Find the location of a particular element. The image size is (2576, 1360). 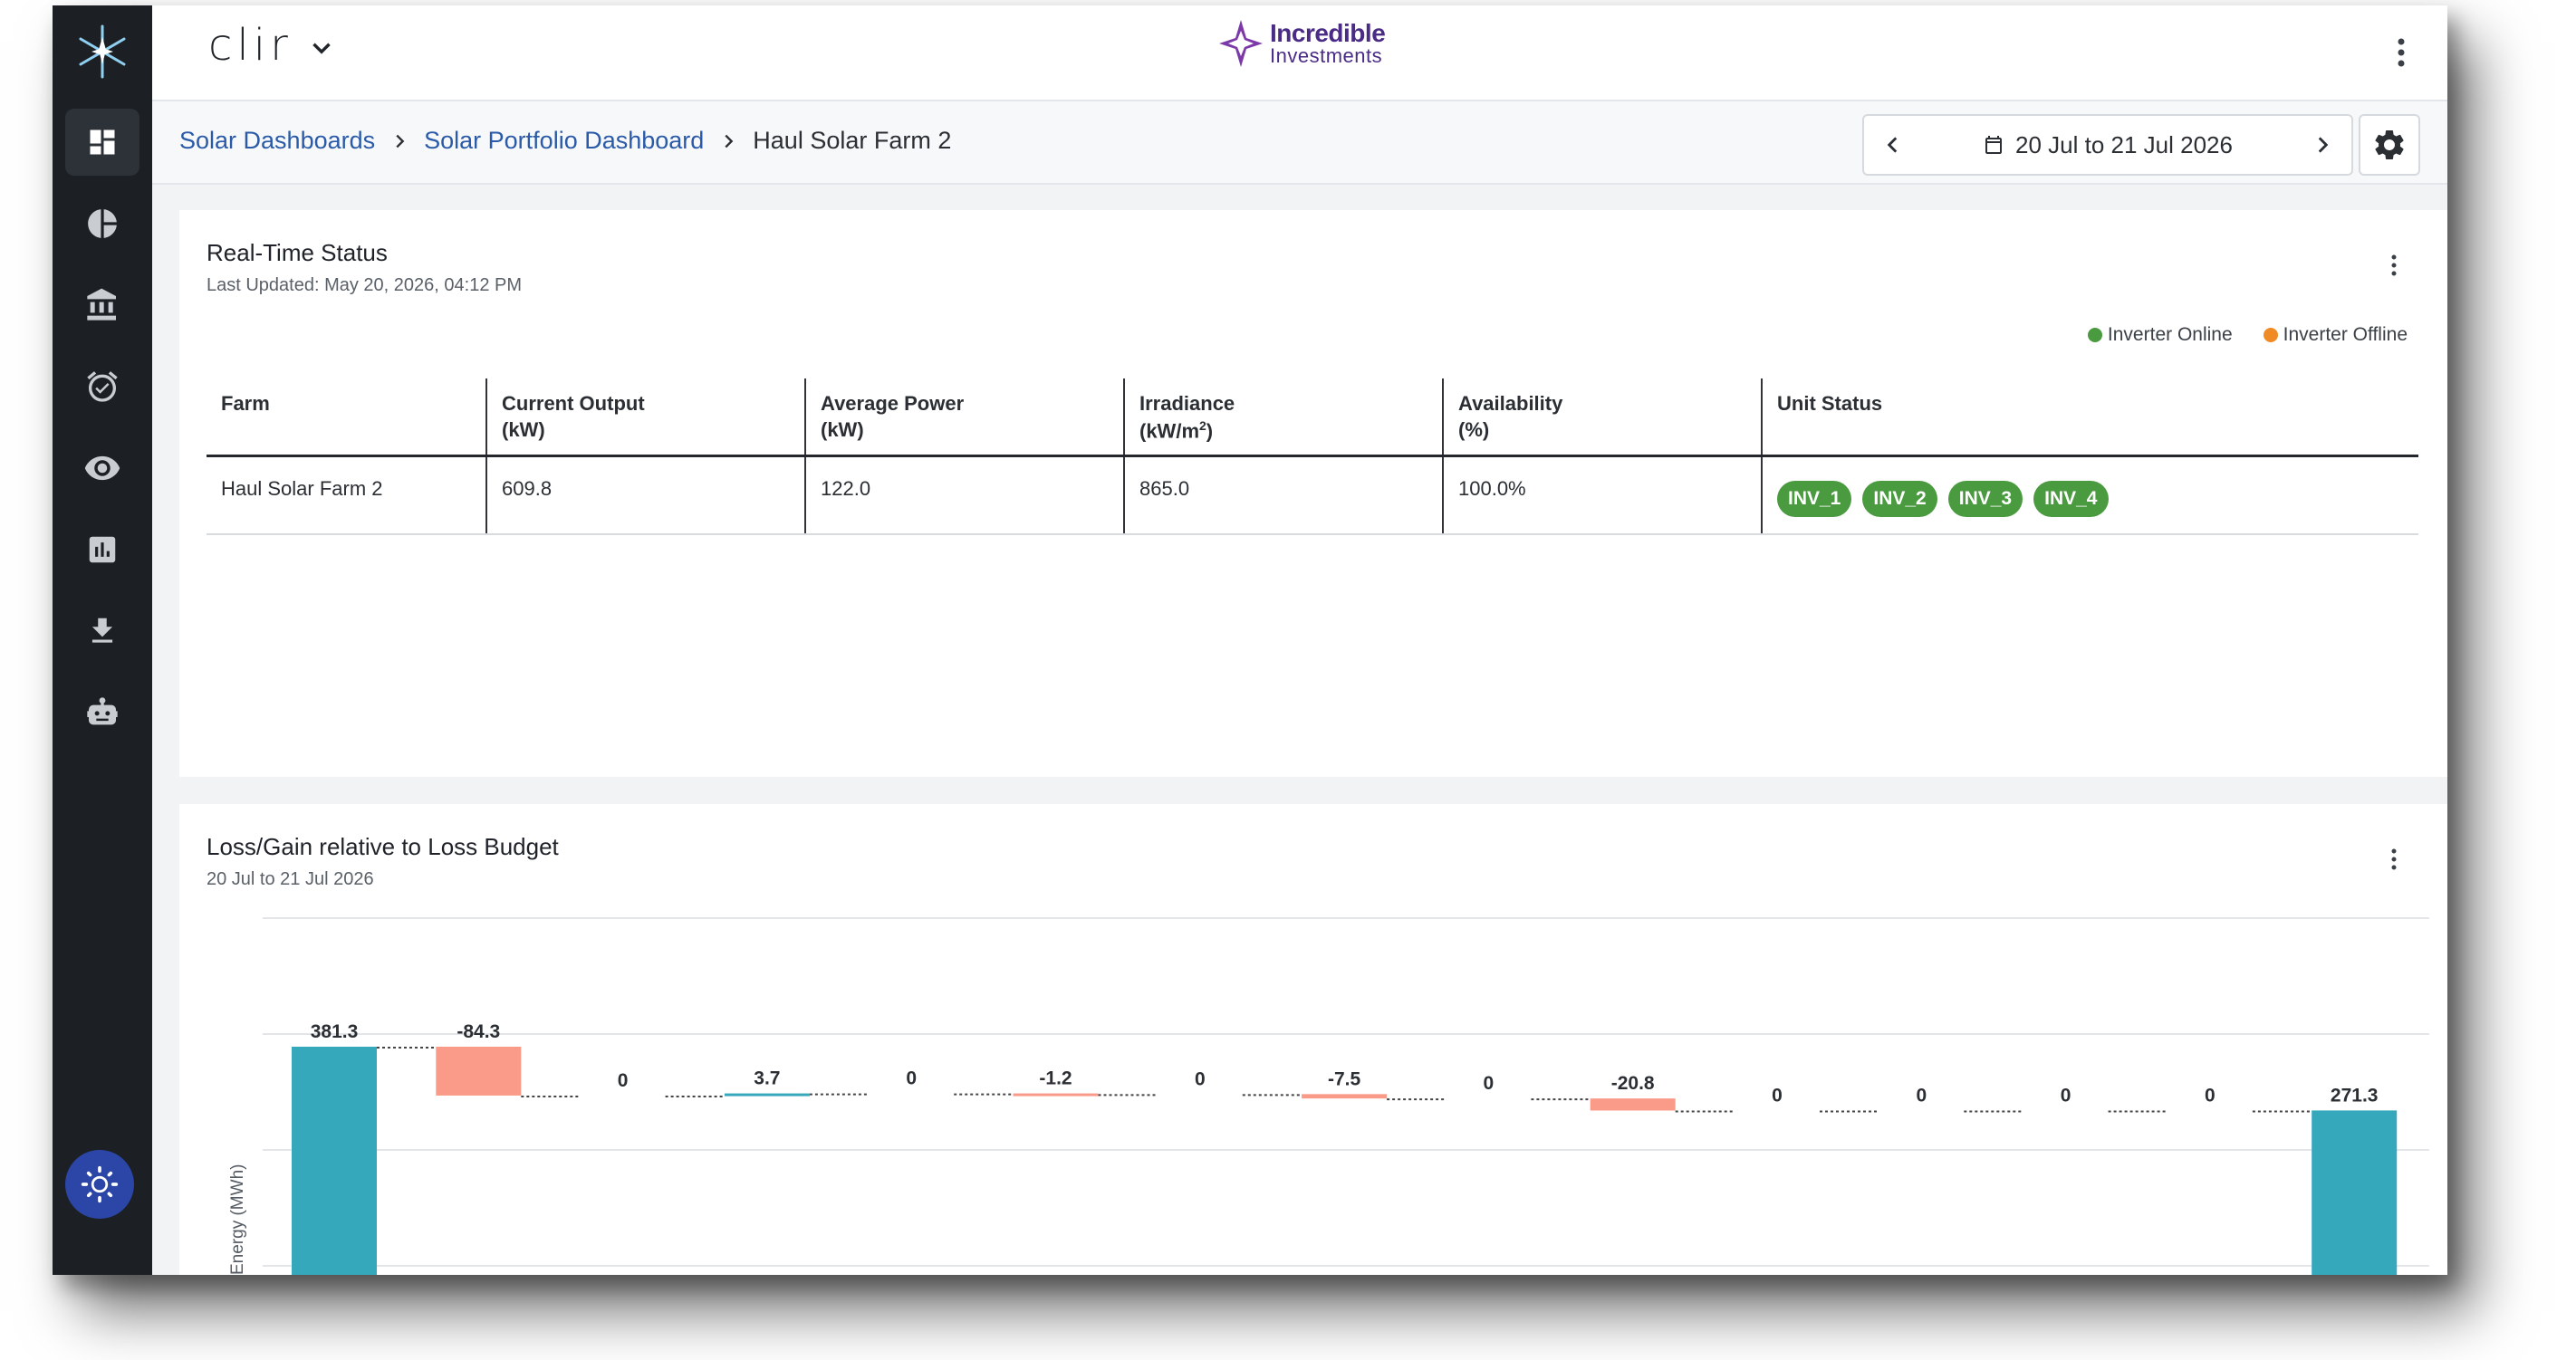

status-badge: INV_3 is located at coordinates (1985, 499).